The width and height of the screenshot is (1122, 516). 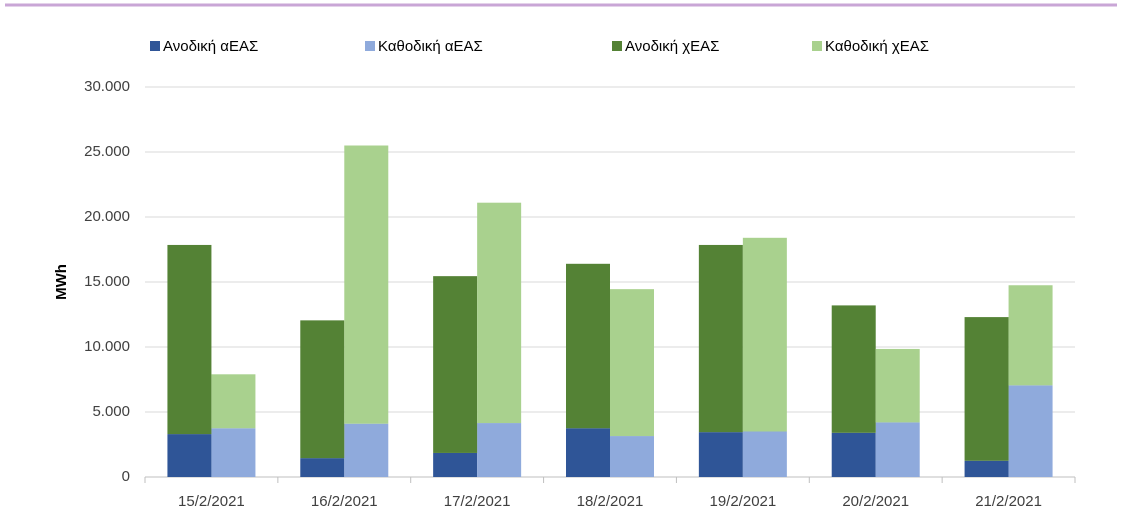 I want to click on legend-label: Ανοδική χΕΑΣ, so click(x=672, y=46).